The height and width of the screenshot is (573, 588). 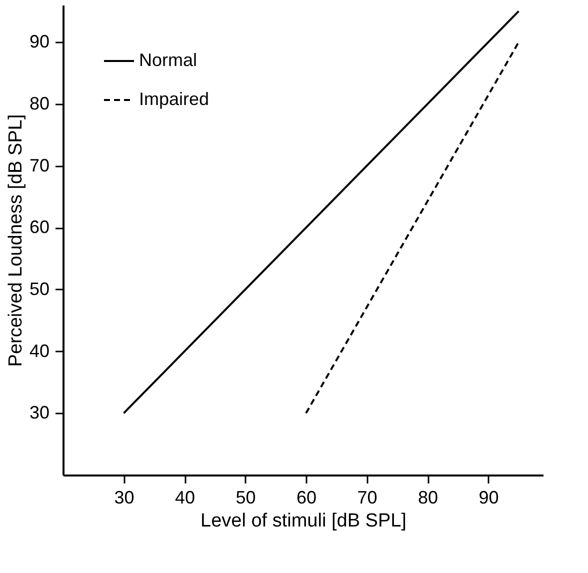 I want to click on x-tick-label: 90, so click(x=488, y=498).